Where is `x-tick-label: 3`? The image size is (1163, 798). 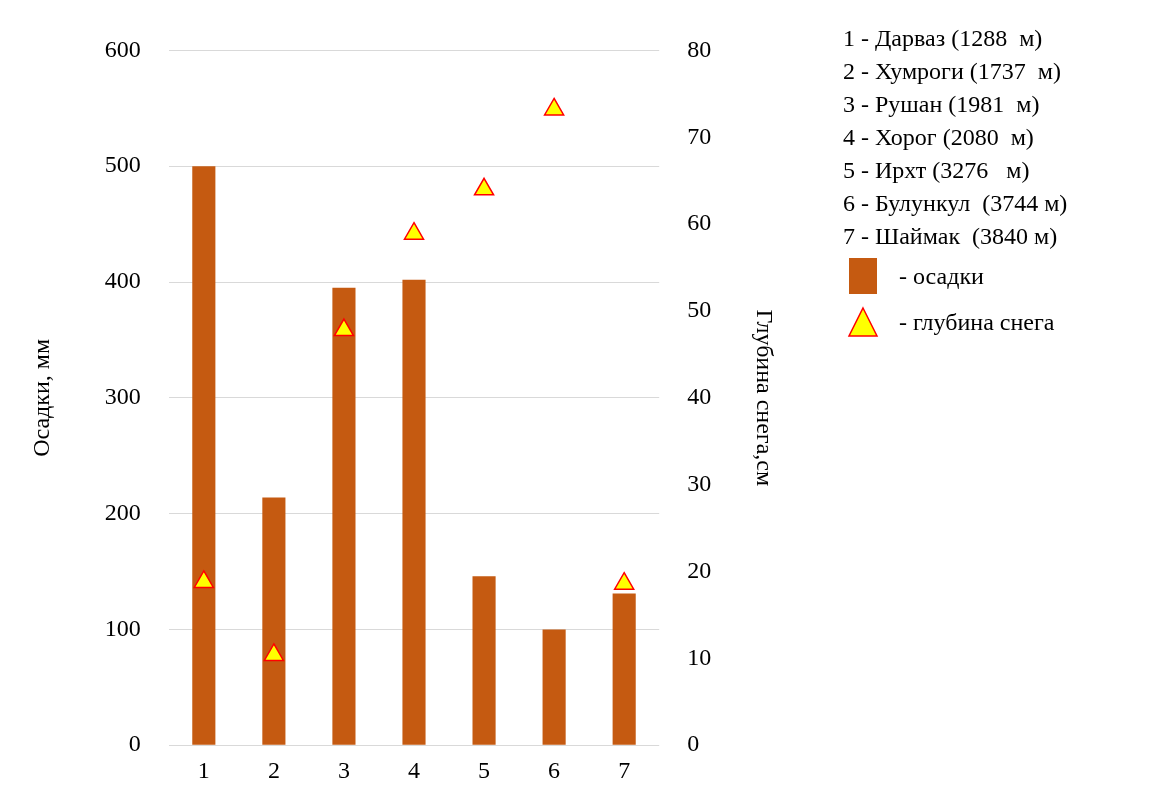 x-tick-label: 3 is located at coordinates (343, 769).